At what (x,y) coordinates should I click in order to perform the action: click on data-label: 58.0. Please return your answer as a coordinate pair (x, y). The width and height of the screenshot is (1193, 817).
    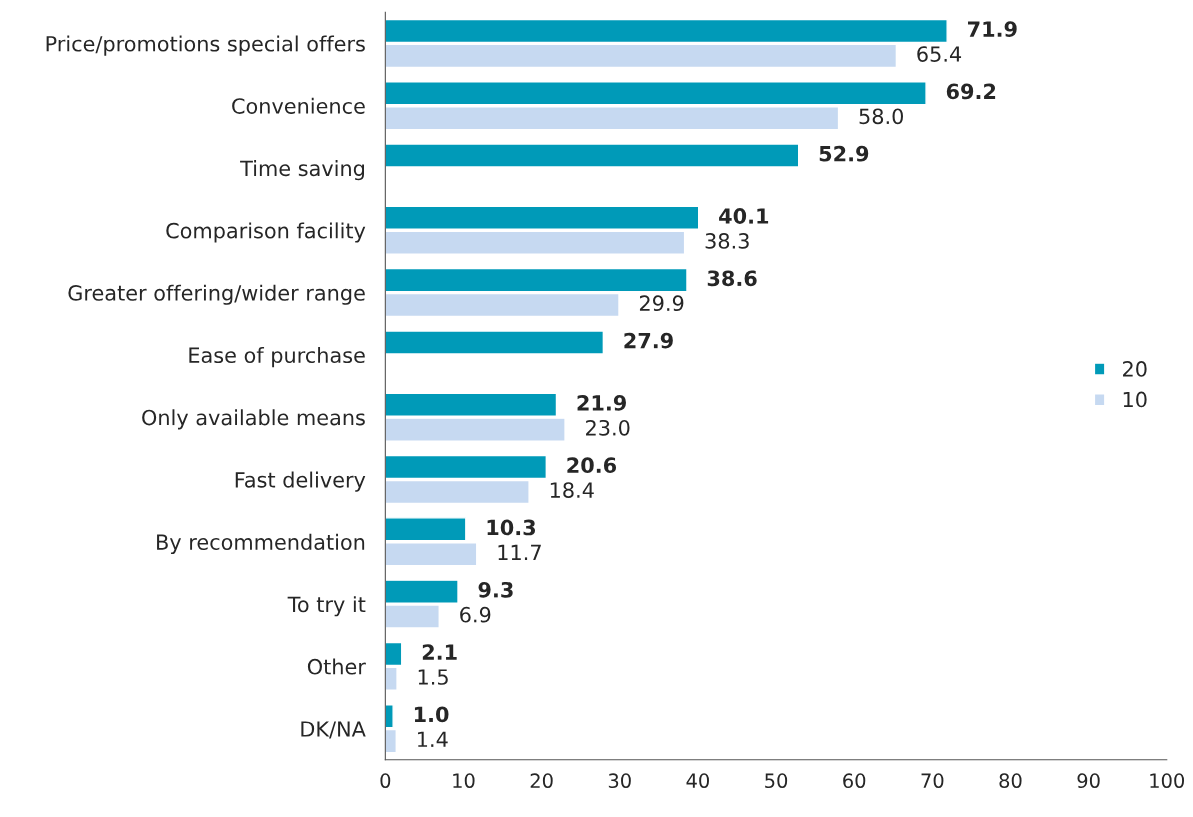
    Looking at the image, I should click on (881, 116).